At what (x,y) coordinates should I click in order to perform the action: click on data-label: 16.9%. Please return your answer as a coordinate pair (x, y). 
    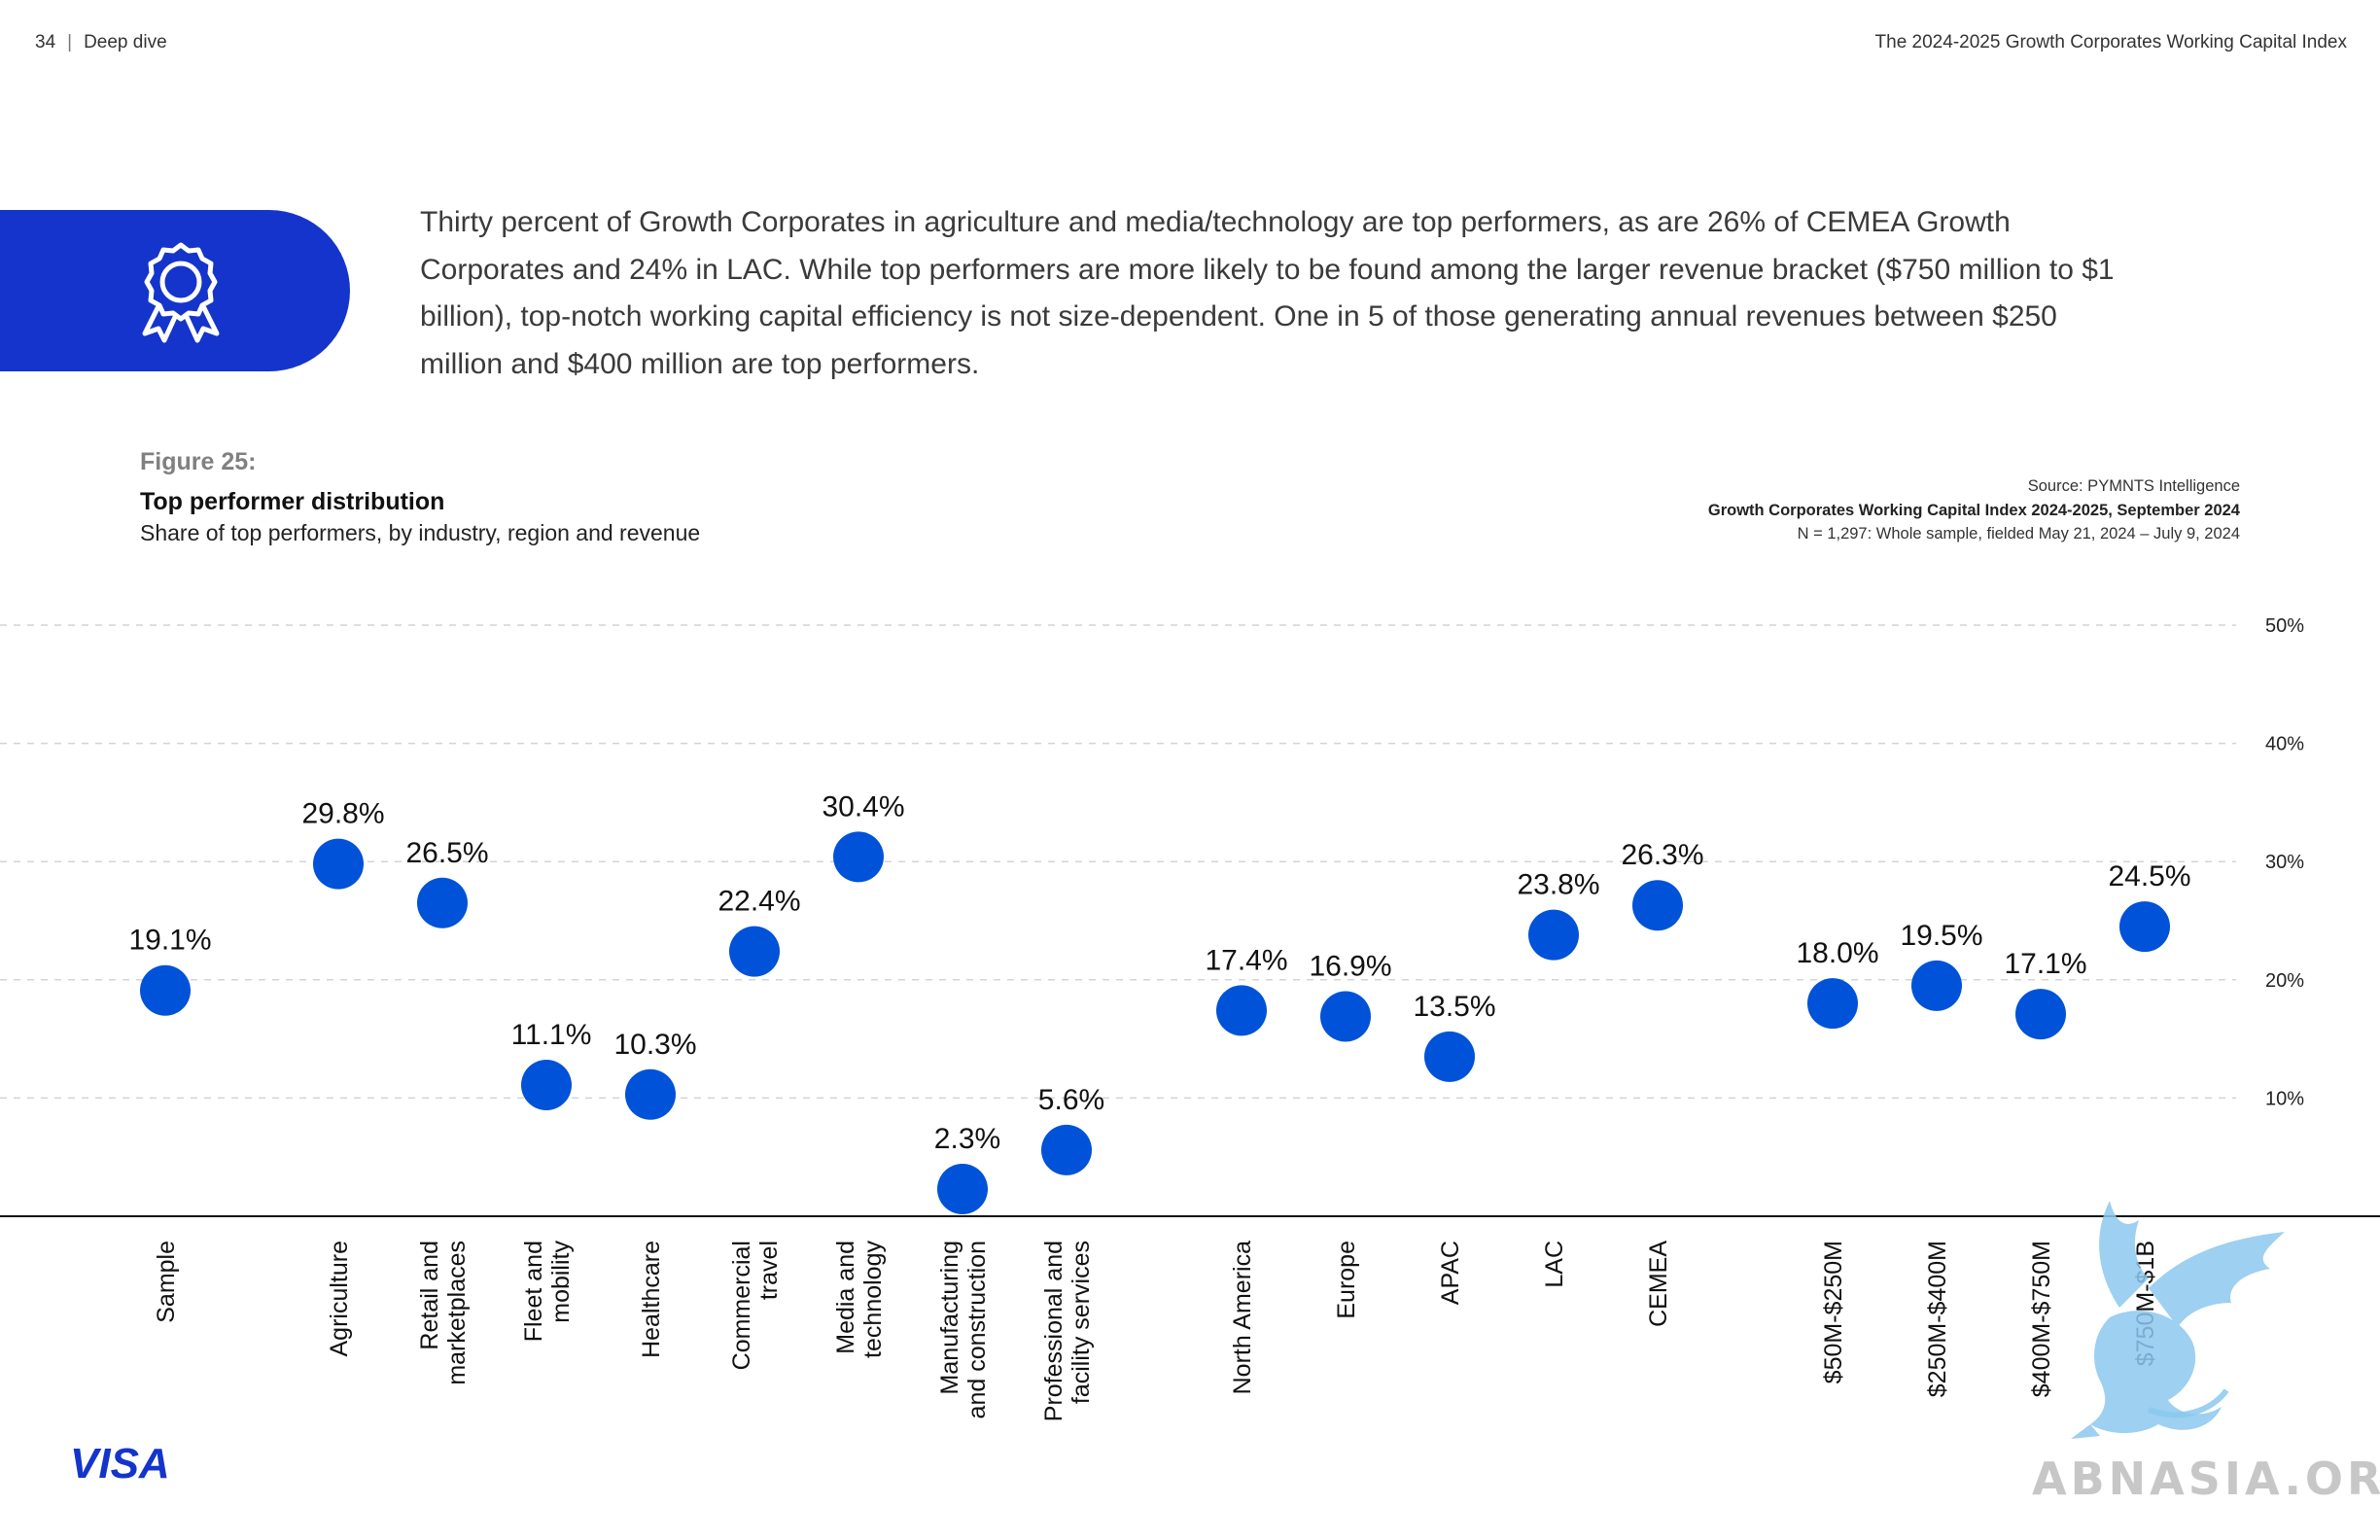
    Looking at the image, I should click on (1350, 966).